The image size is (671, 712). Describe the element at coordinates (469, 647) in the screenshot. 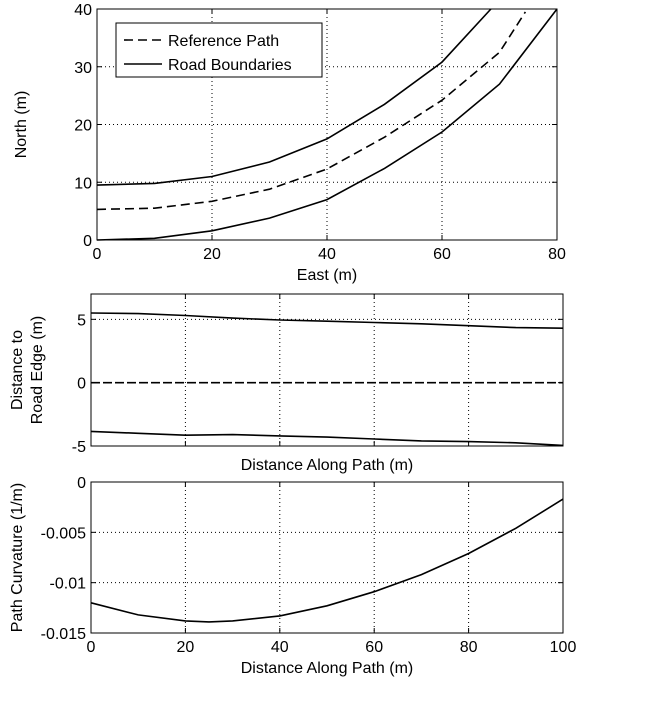

I see `bot-xtick-label-4: 80` at that location.